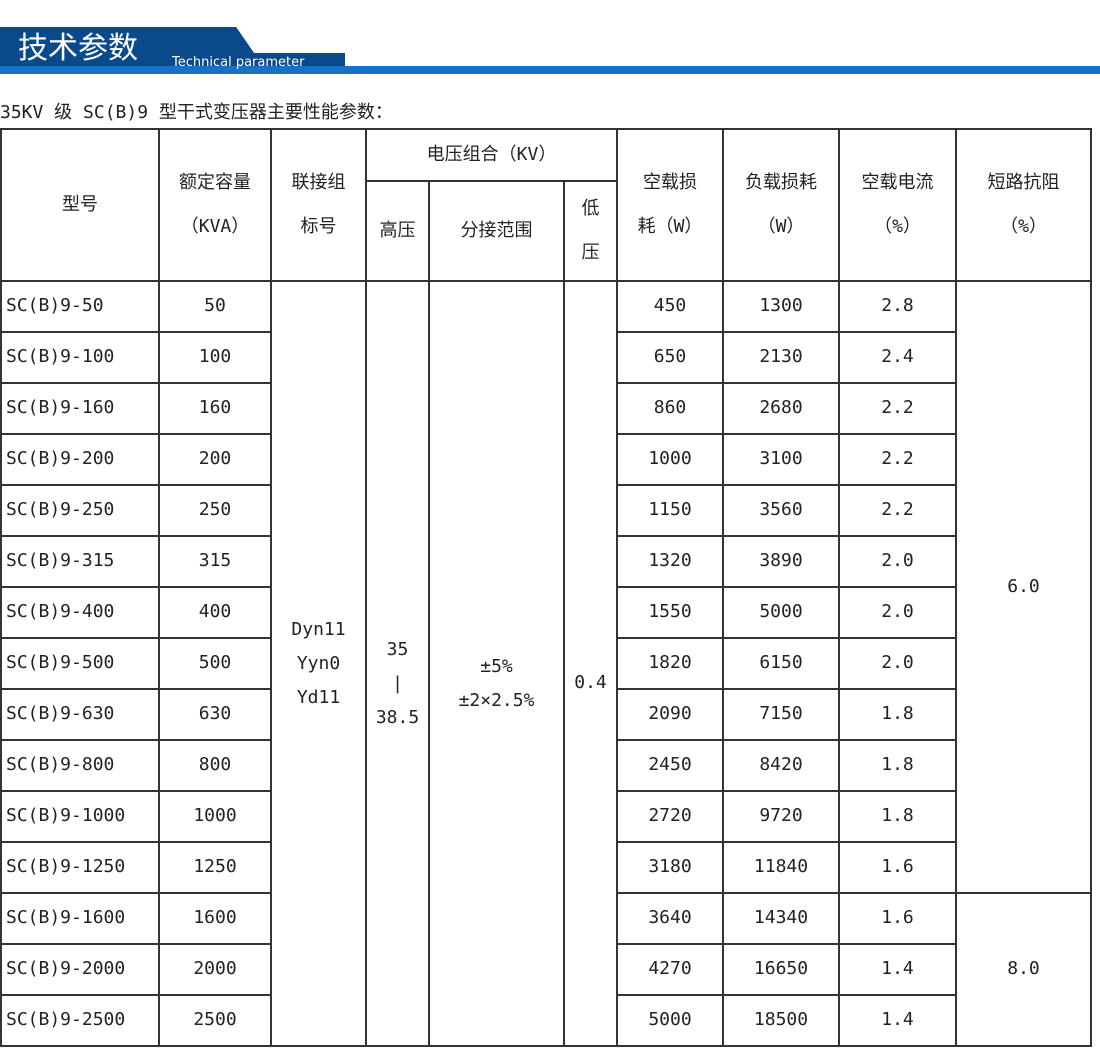 The height and width of the screenshot is (1062, 1100). I want to click on table-cell: 2720, so click(670, 816).